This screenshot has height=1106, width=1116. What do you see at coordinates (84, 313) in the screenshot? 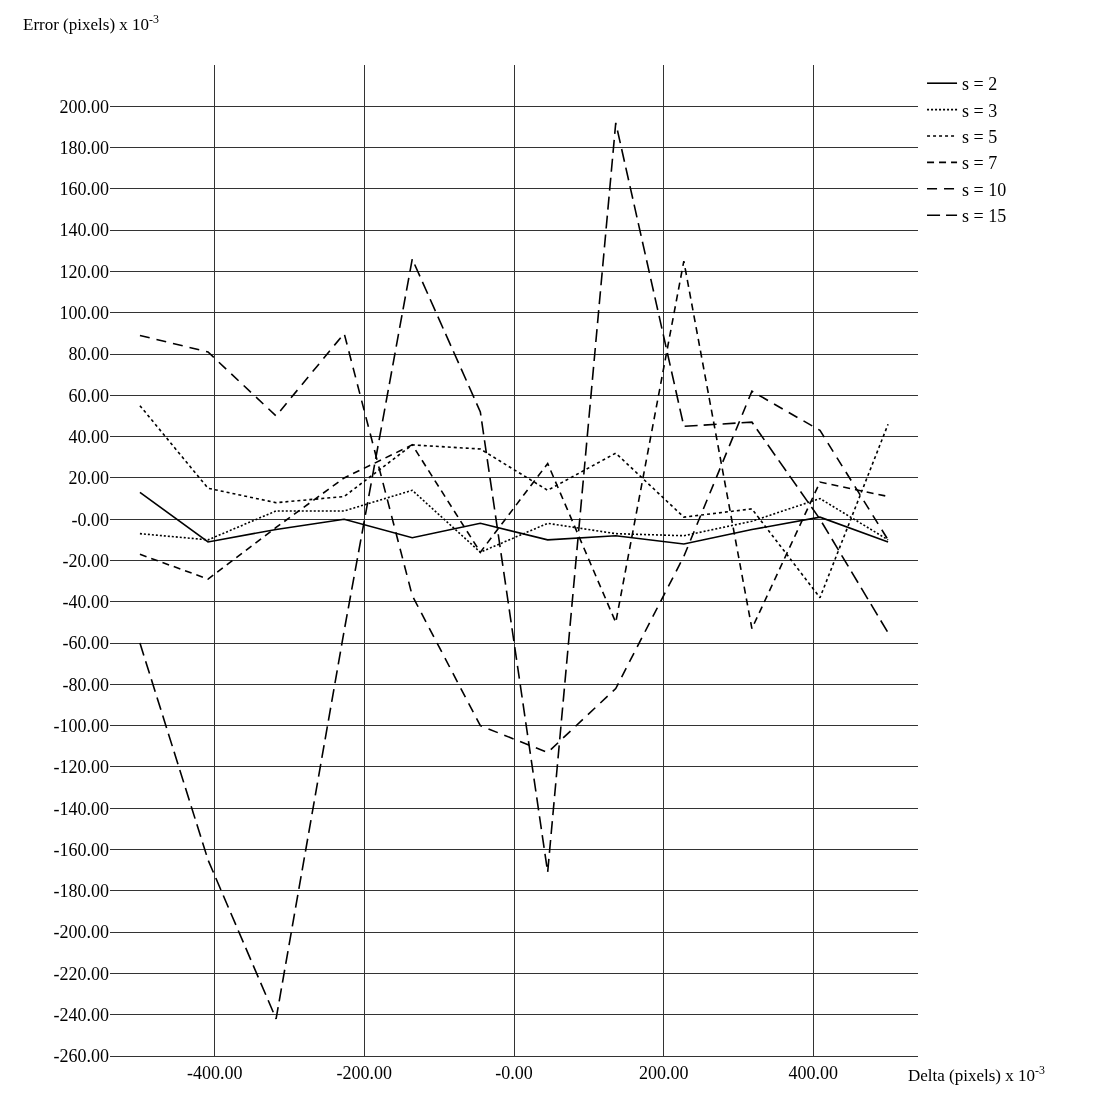
I see `y-tick-label: 100.00` at bounding box center [84, 313].